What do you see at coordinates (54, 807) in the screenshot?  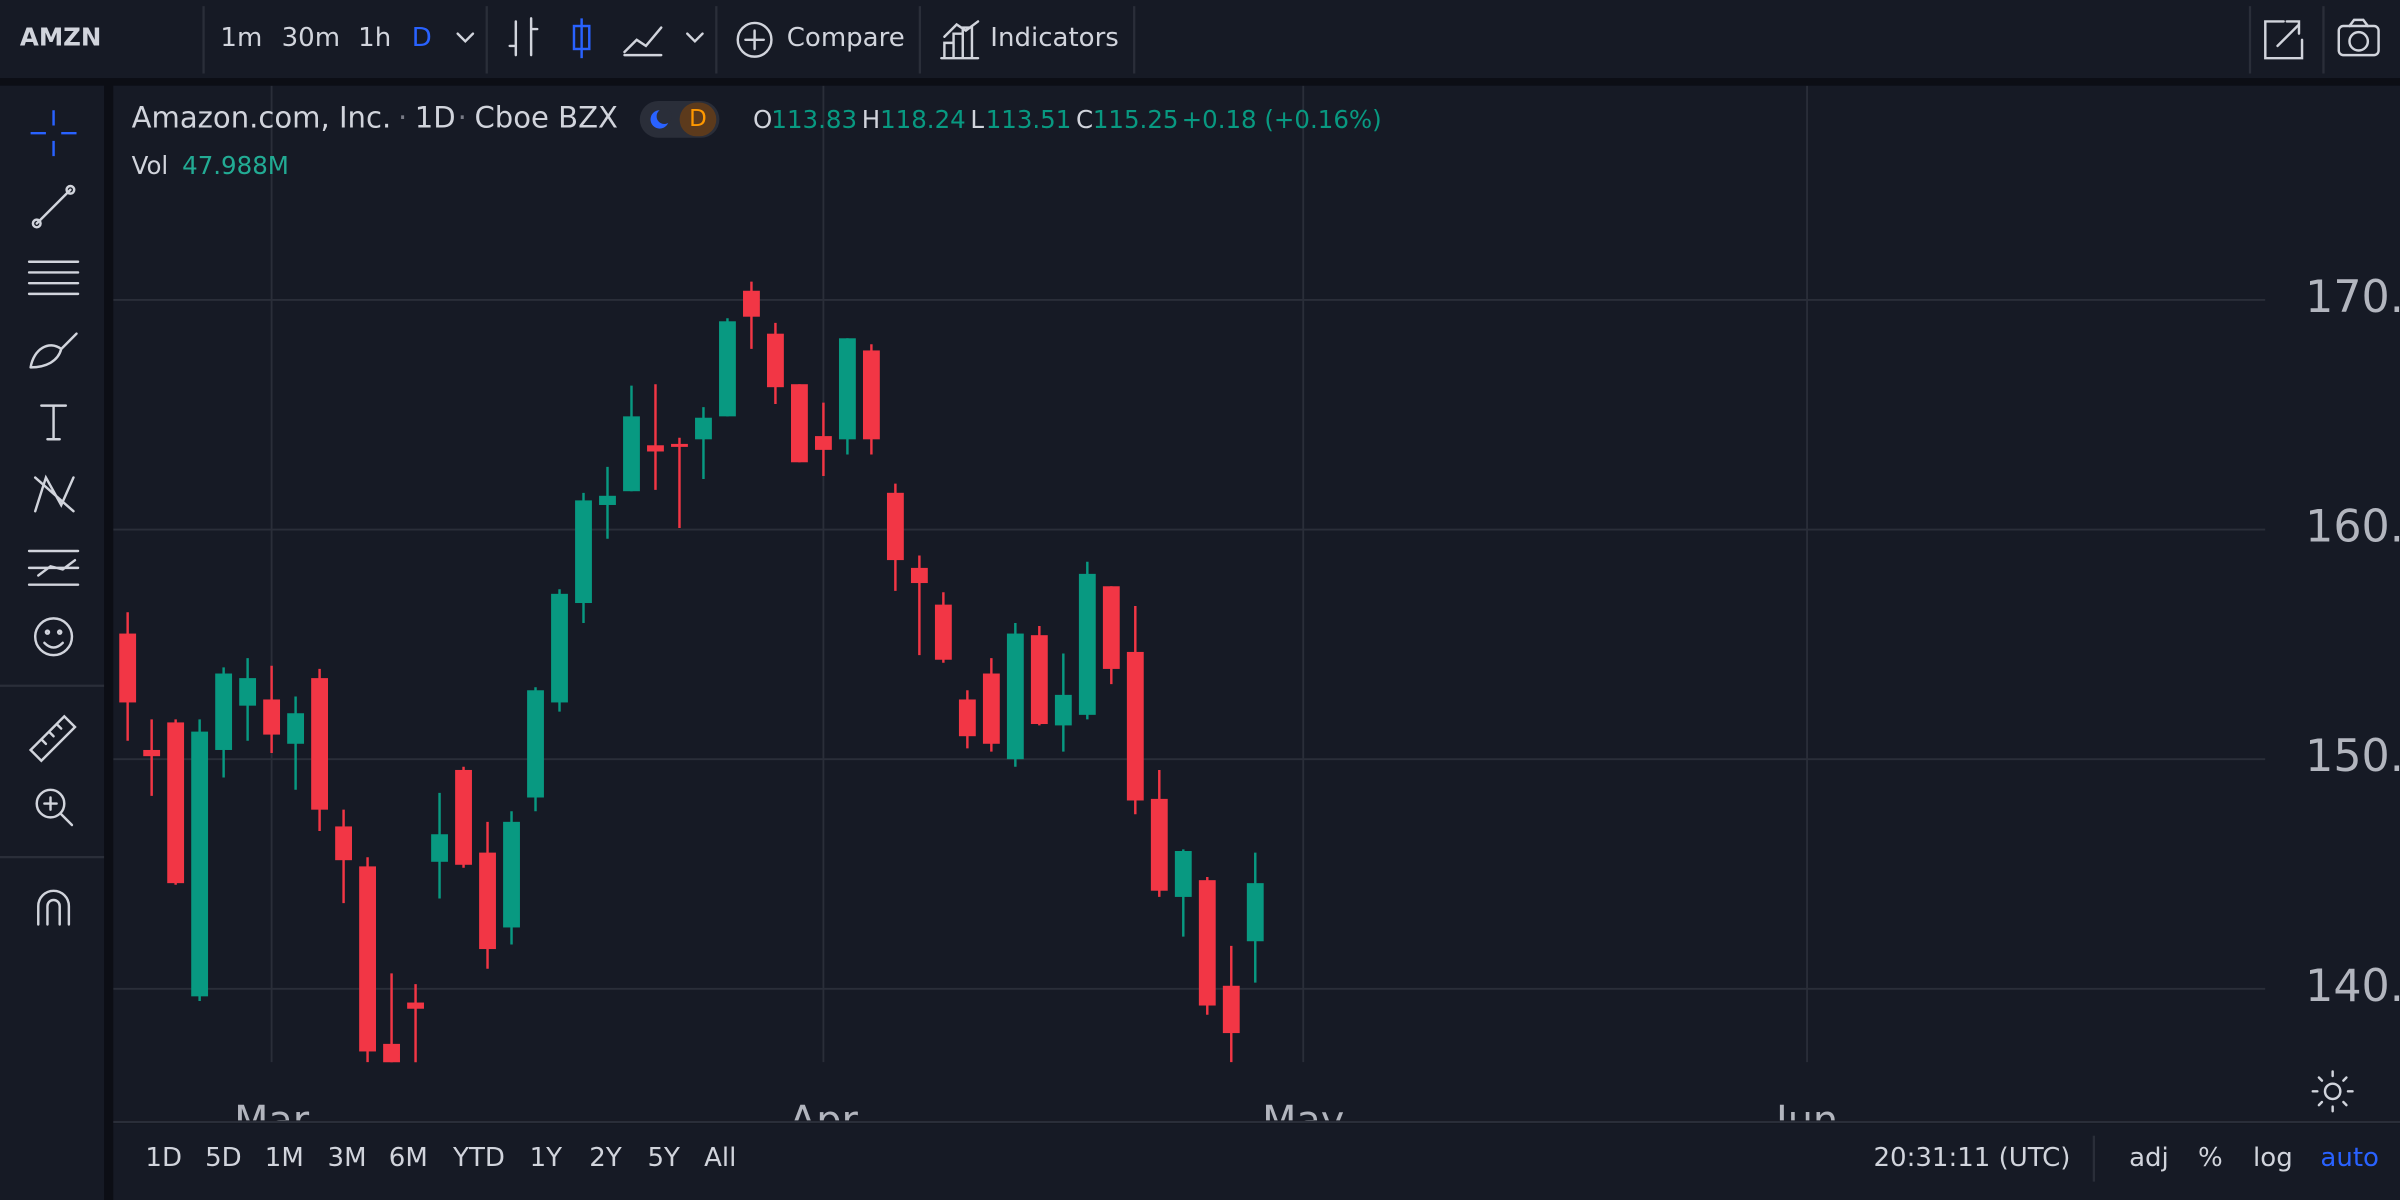 I see `zoom-icon` at bounding box center [54, 807].